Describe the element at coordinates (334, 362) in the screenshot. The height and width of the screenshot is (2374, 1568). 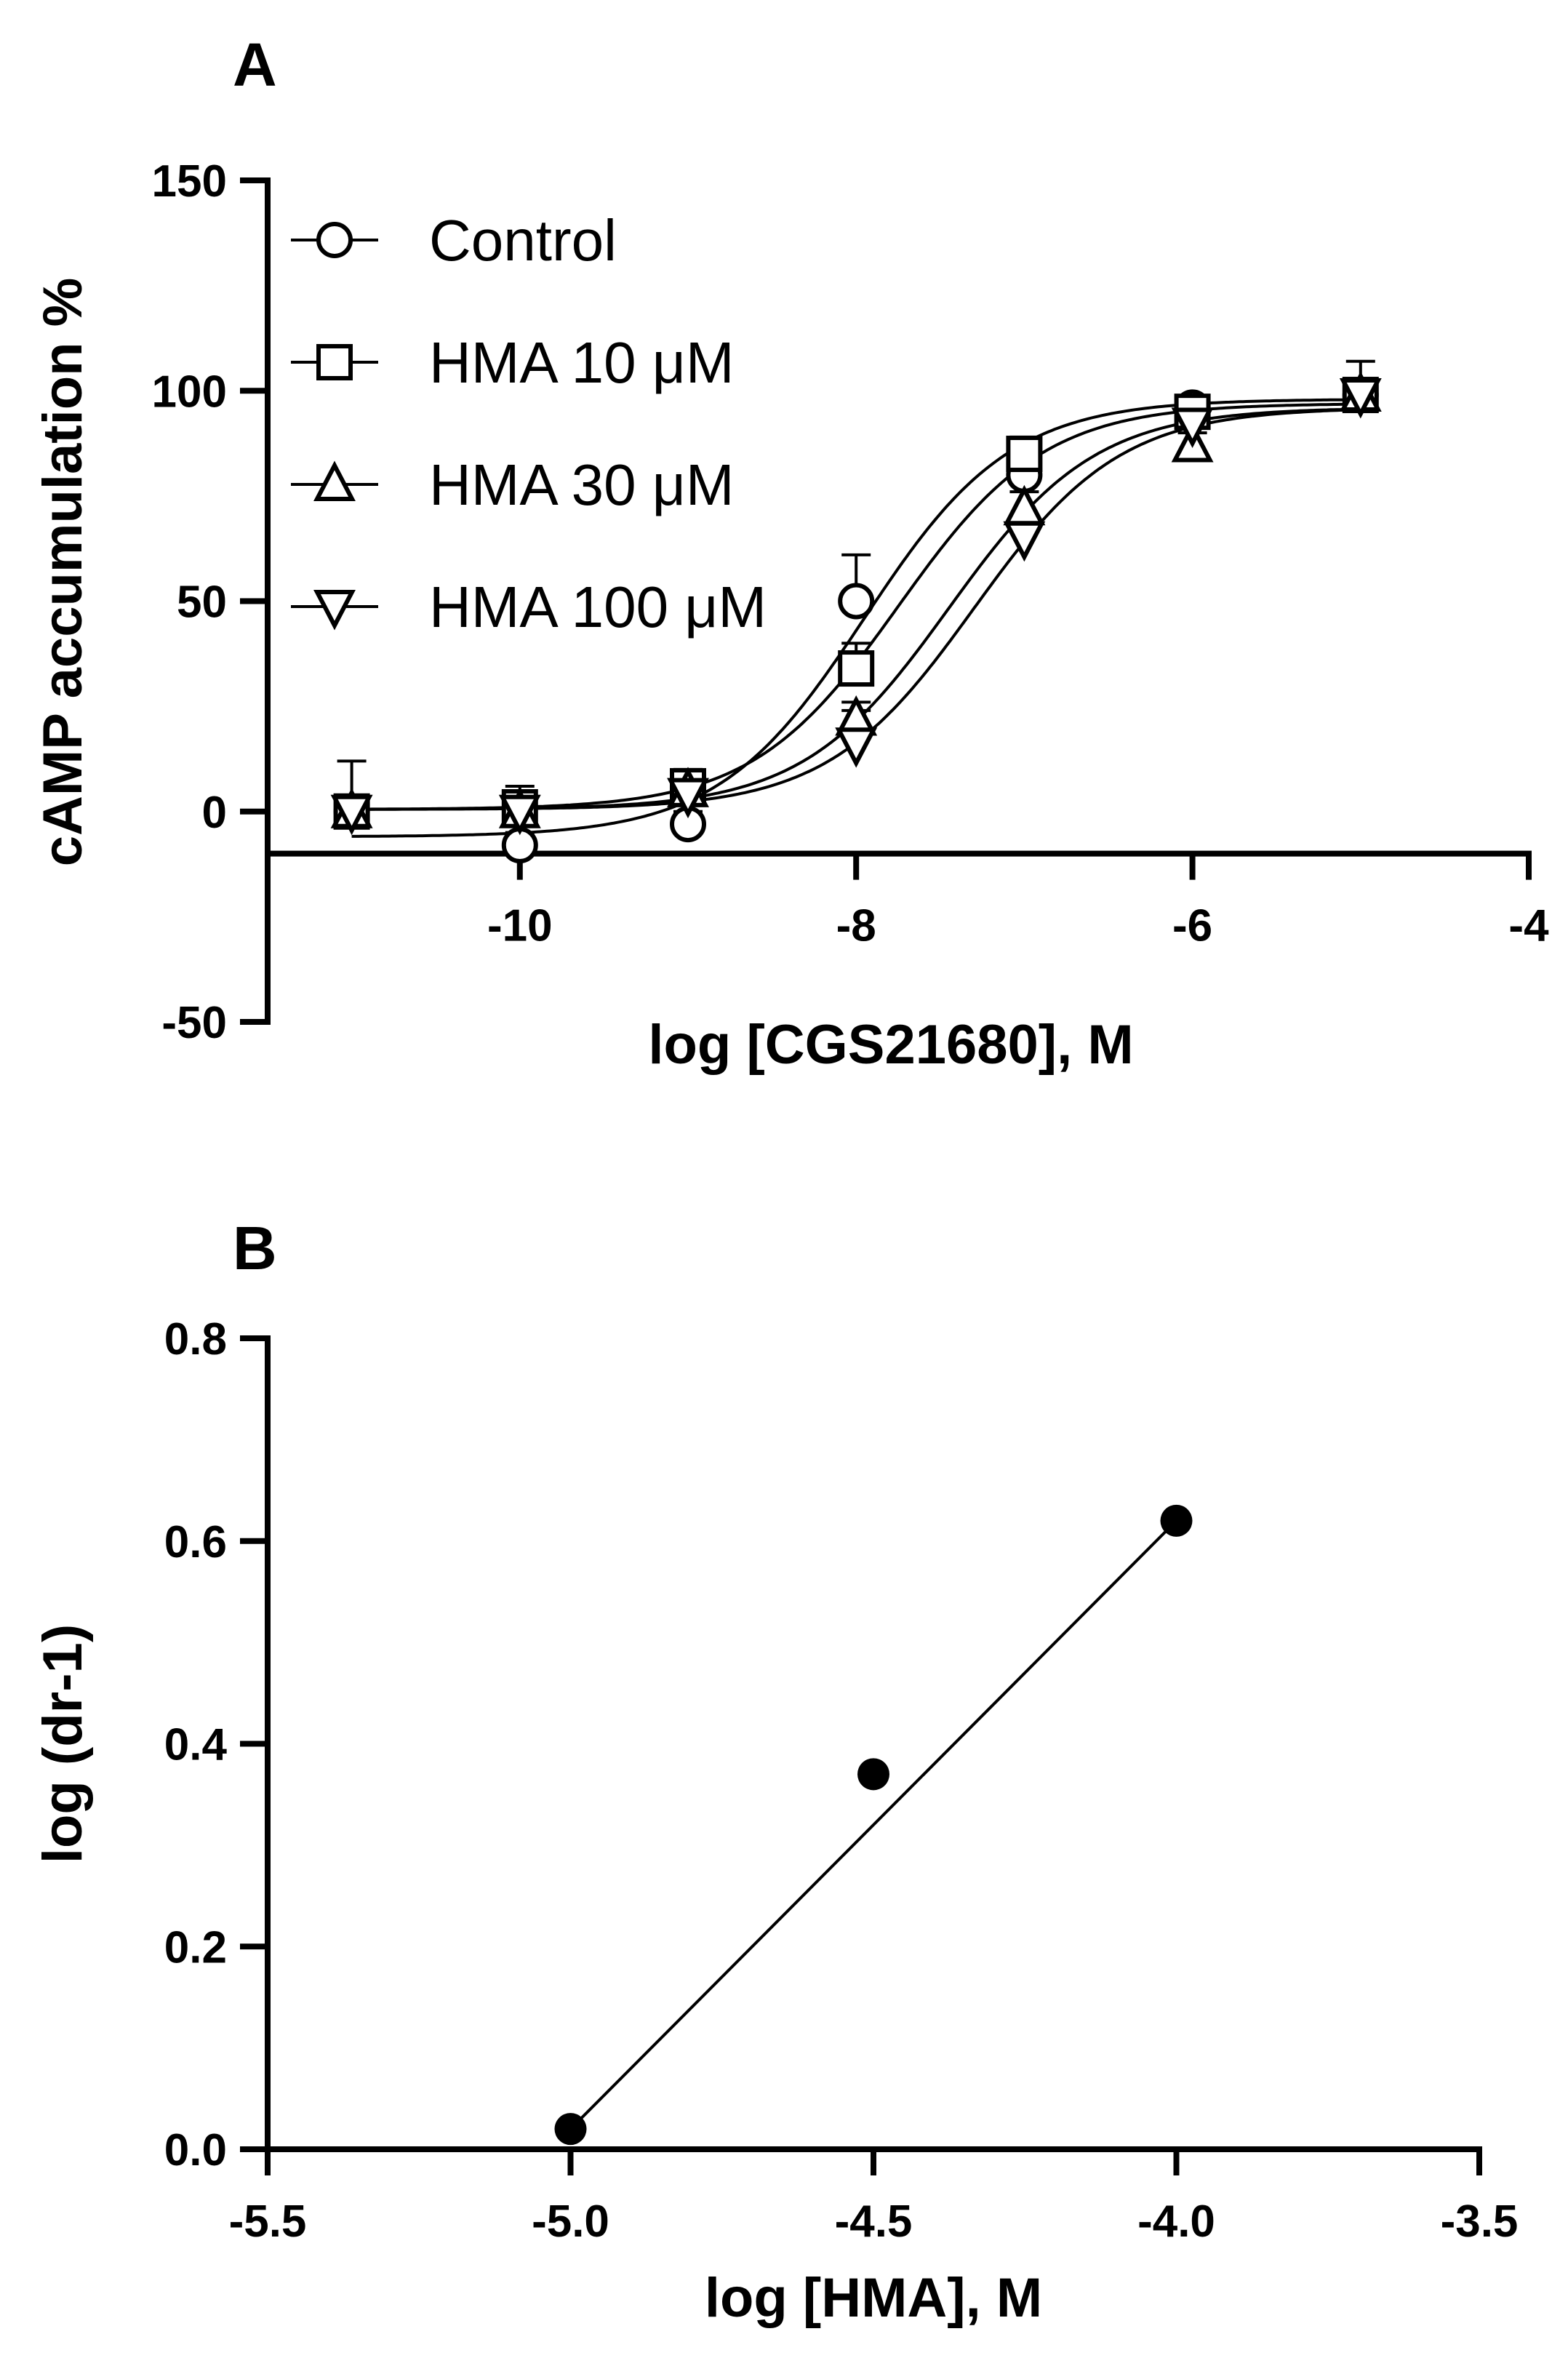
I see `legend-marker-square` at that location.